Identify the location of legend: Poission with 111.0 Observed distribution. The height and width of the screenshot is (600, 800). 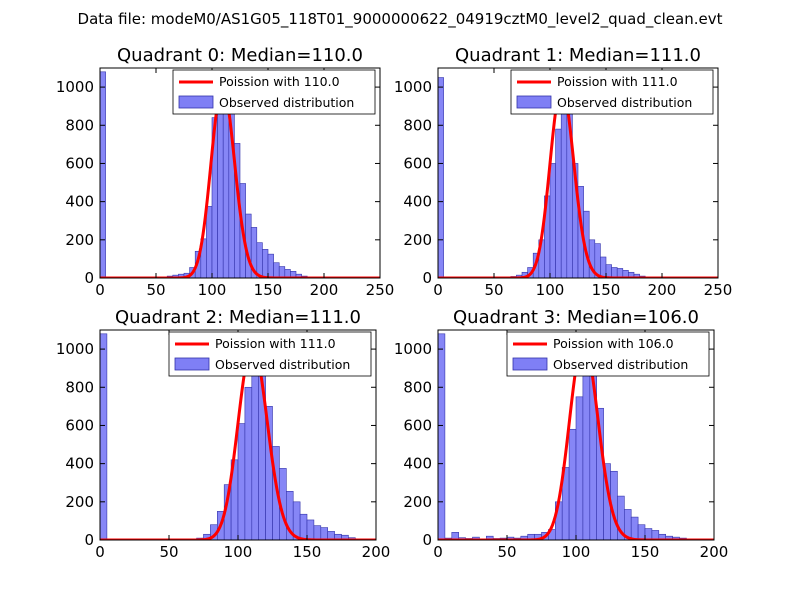
(270, 354).